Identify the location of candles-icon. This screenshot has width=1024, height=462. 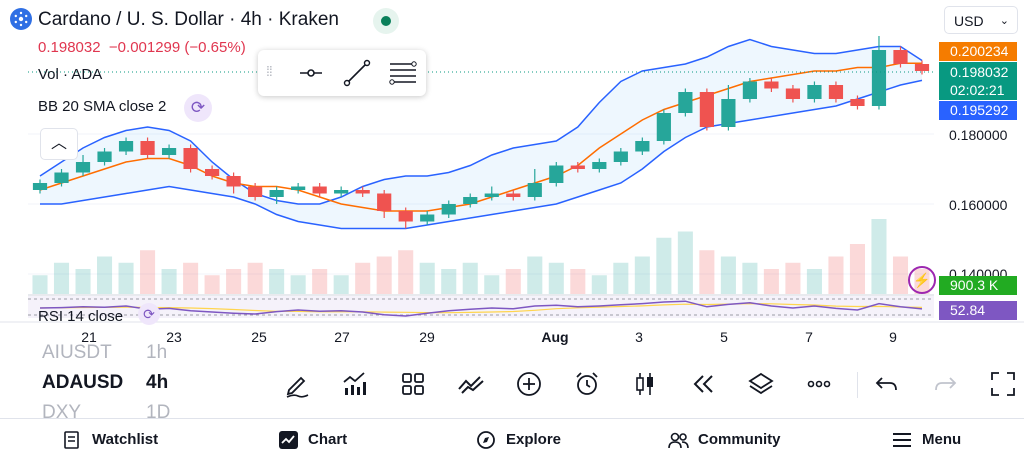
(645, 384).